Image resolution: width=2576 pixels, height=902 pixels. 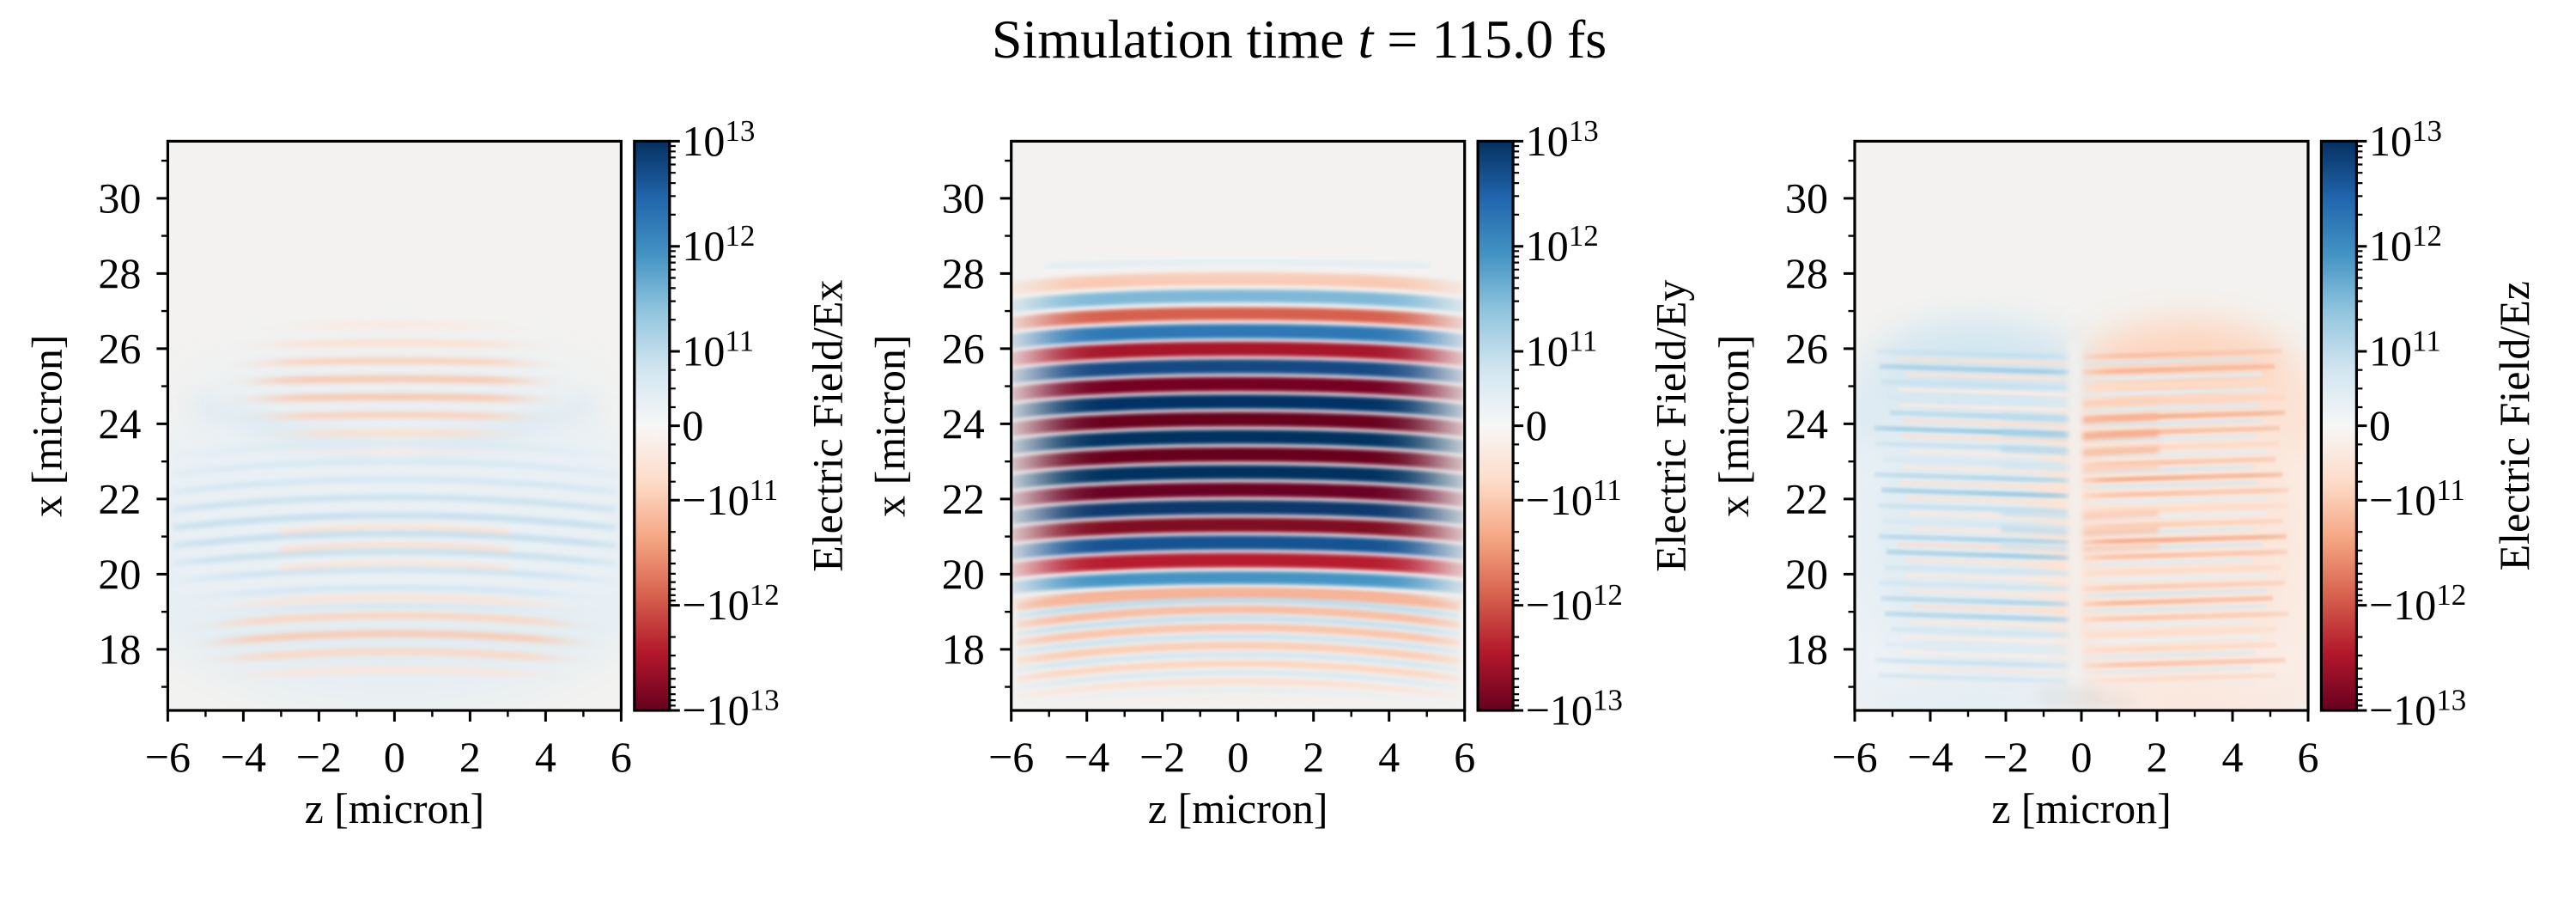 What do you see at coordinates (1299, 39) in the screenshot?
I see `svg-text: Simulation time t = 115.0 fs` at bounding box center [1299, 39].